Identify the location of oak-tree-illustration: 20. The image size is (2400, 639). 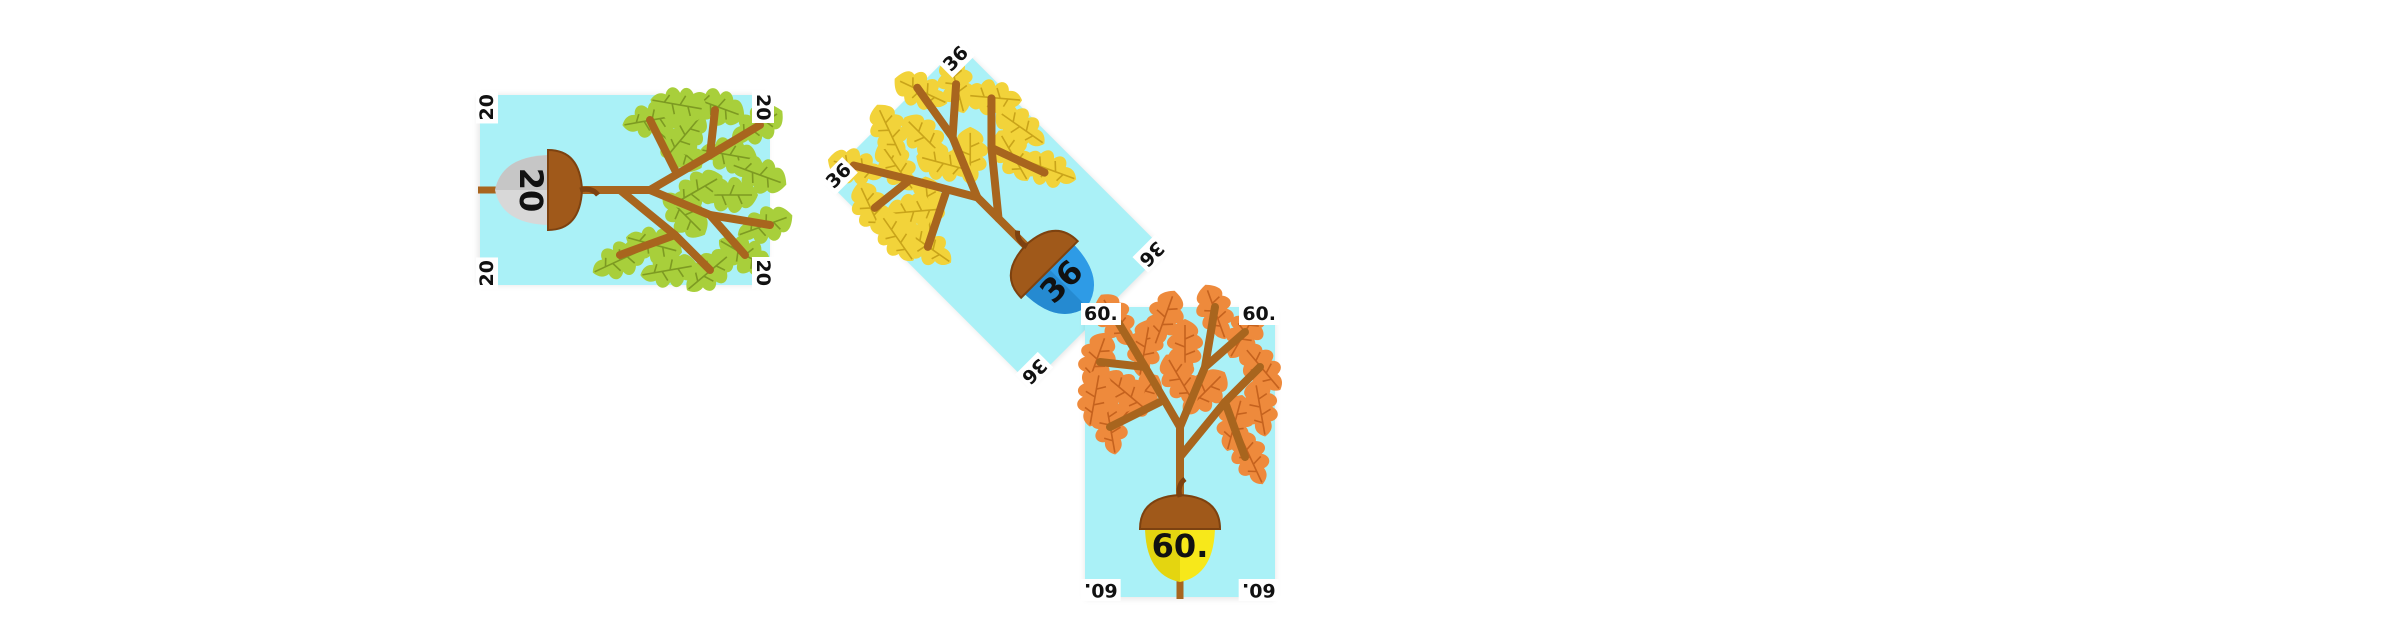
(635, 190).